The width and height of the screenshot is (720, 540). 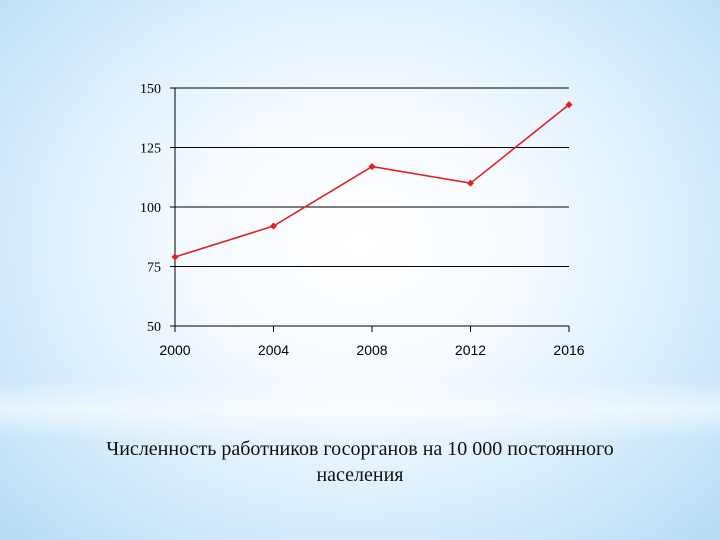 I want to click on y-tick-labels: 50 75 100 125 150, so click(x=150, y=208).